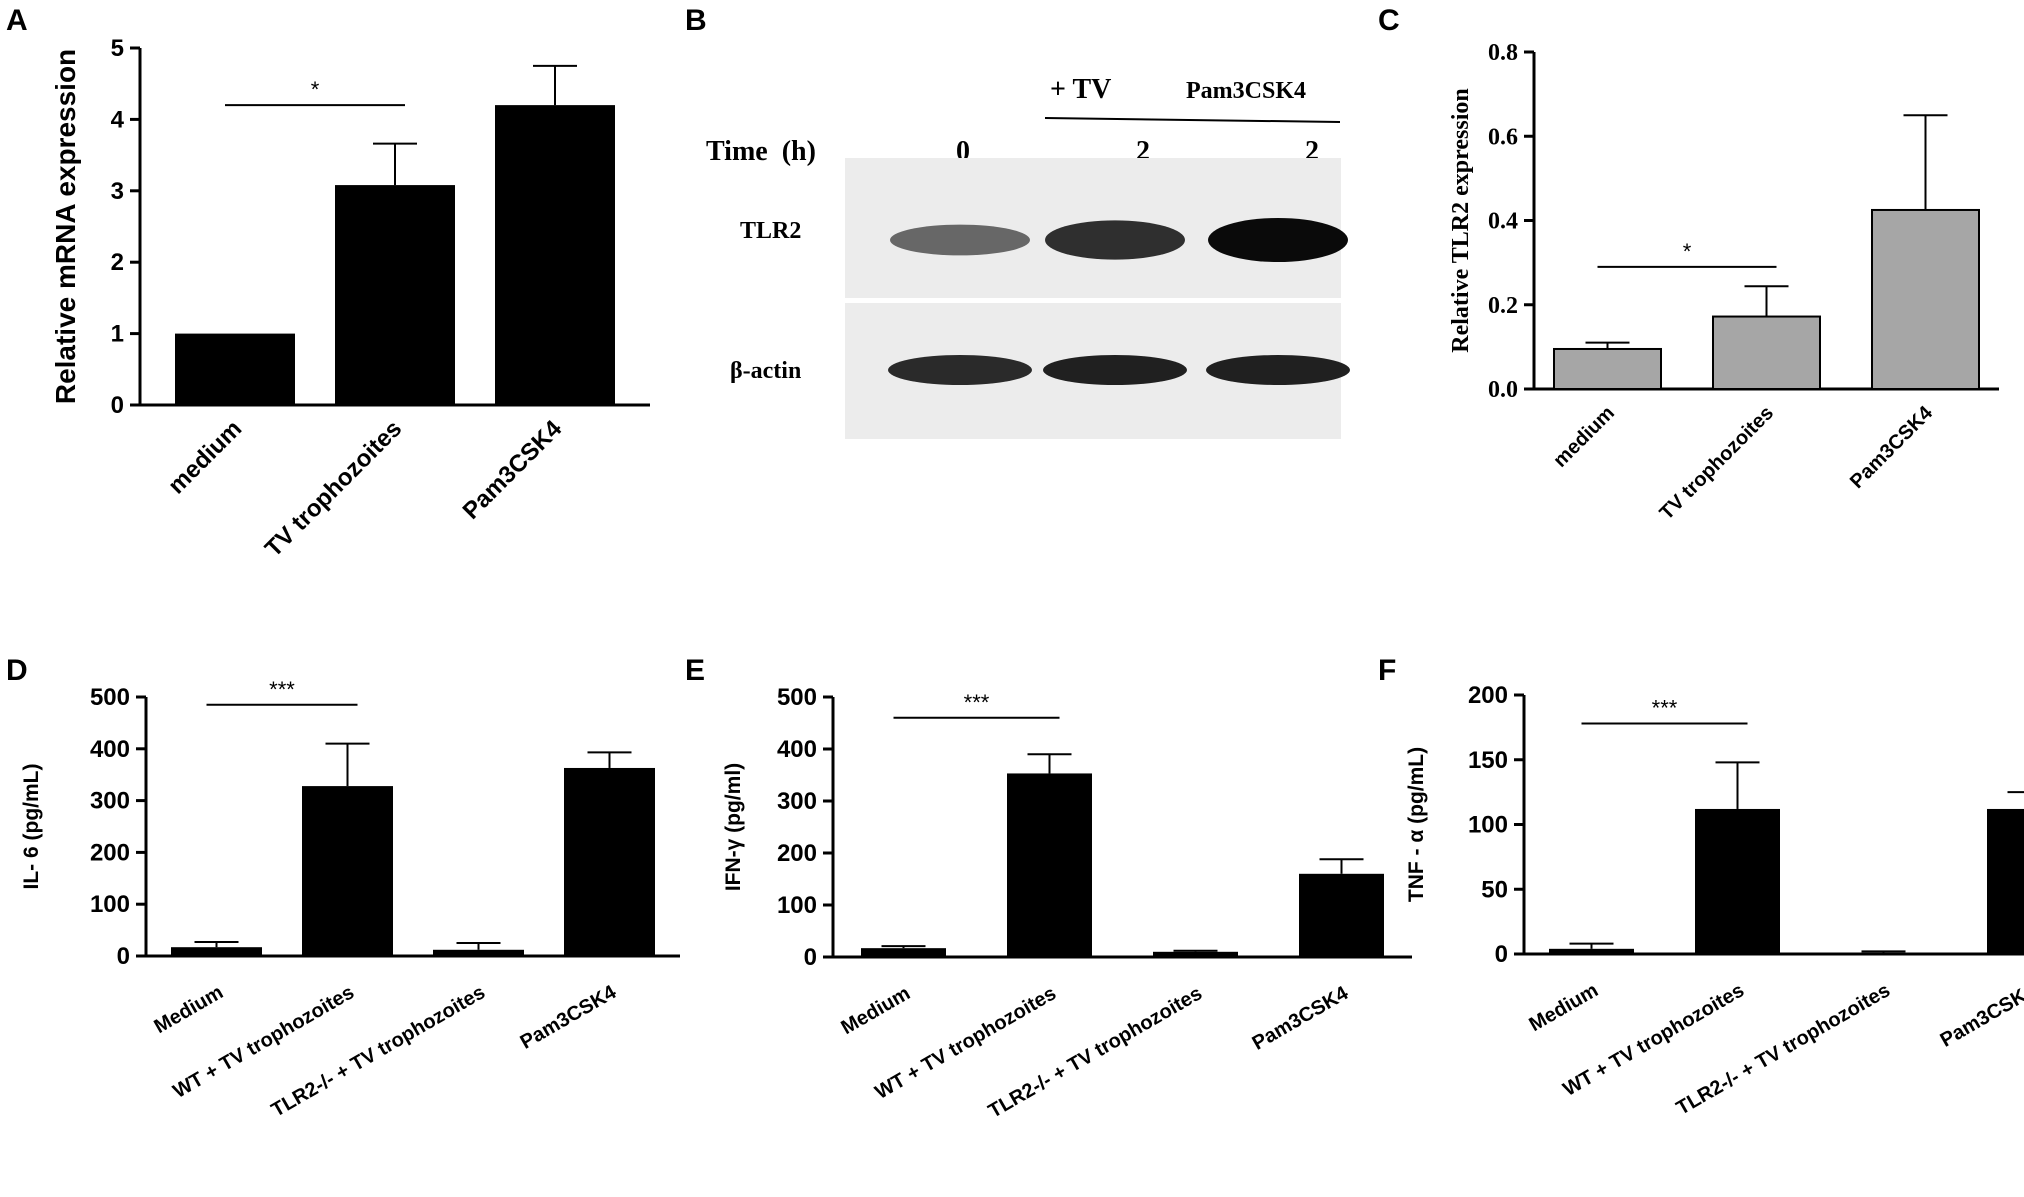 The width and height of the screenshot is (2024, 1197). I want to click on y-tick-label: 1, so click(117, 334).